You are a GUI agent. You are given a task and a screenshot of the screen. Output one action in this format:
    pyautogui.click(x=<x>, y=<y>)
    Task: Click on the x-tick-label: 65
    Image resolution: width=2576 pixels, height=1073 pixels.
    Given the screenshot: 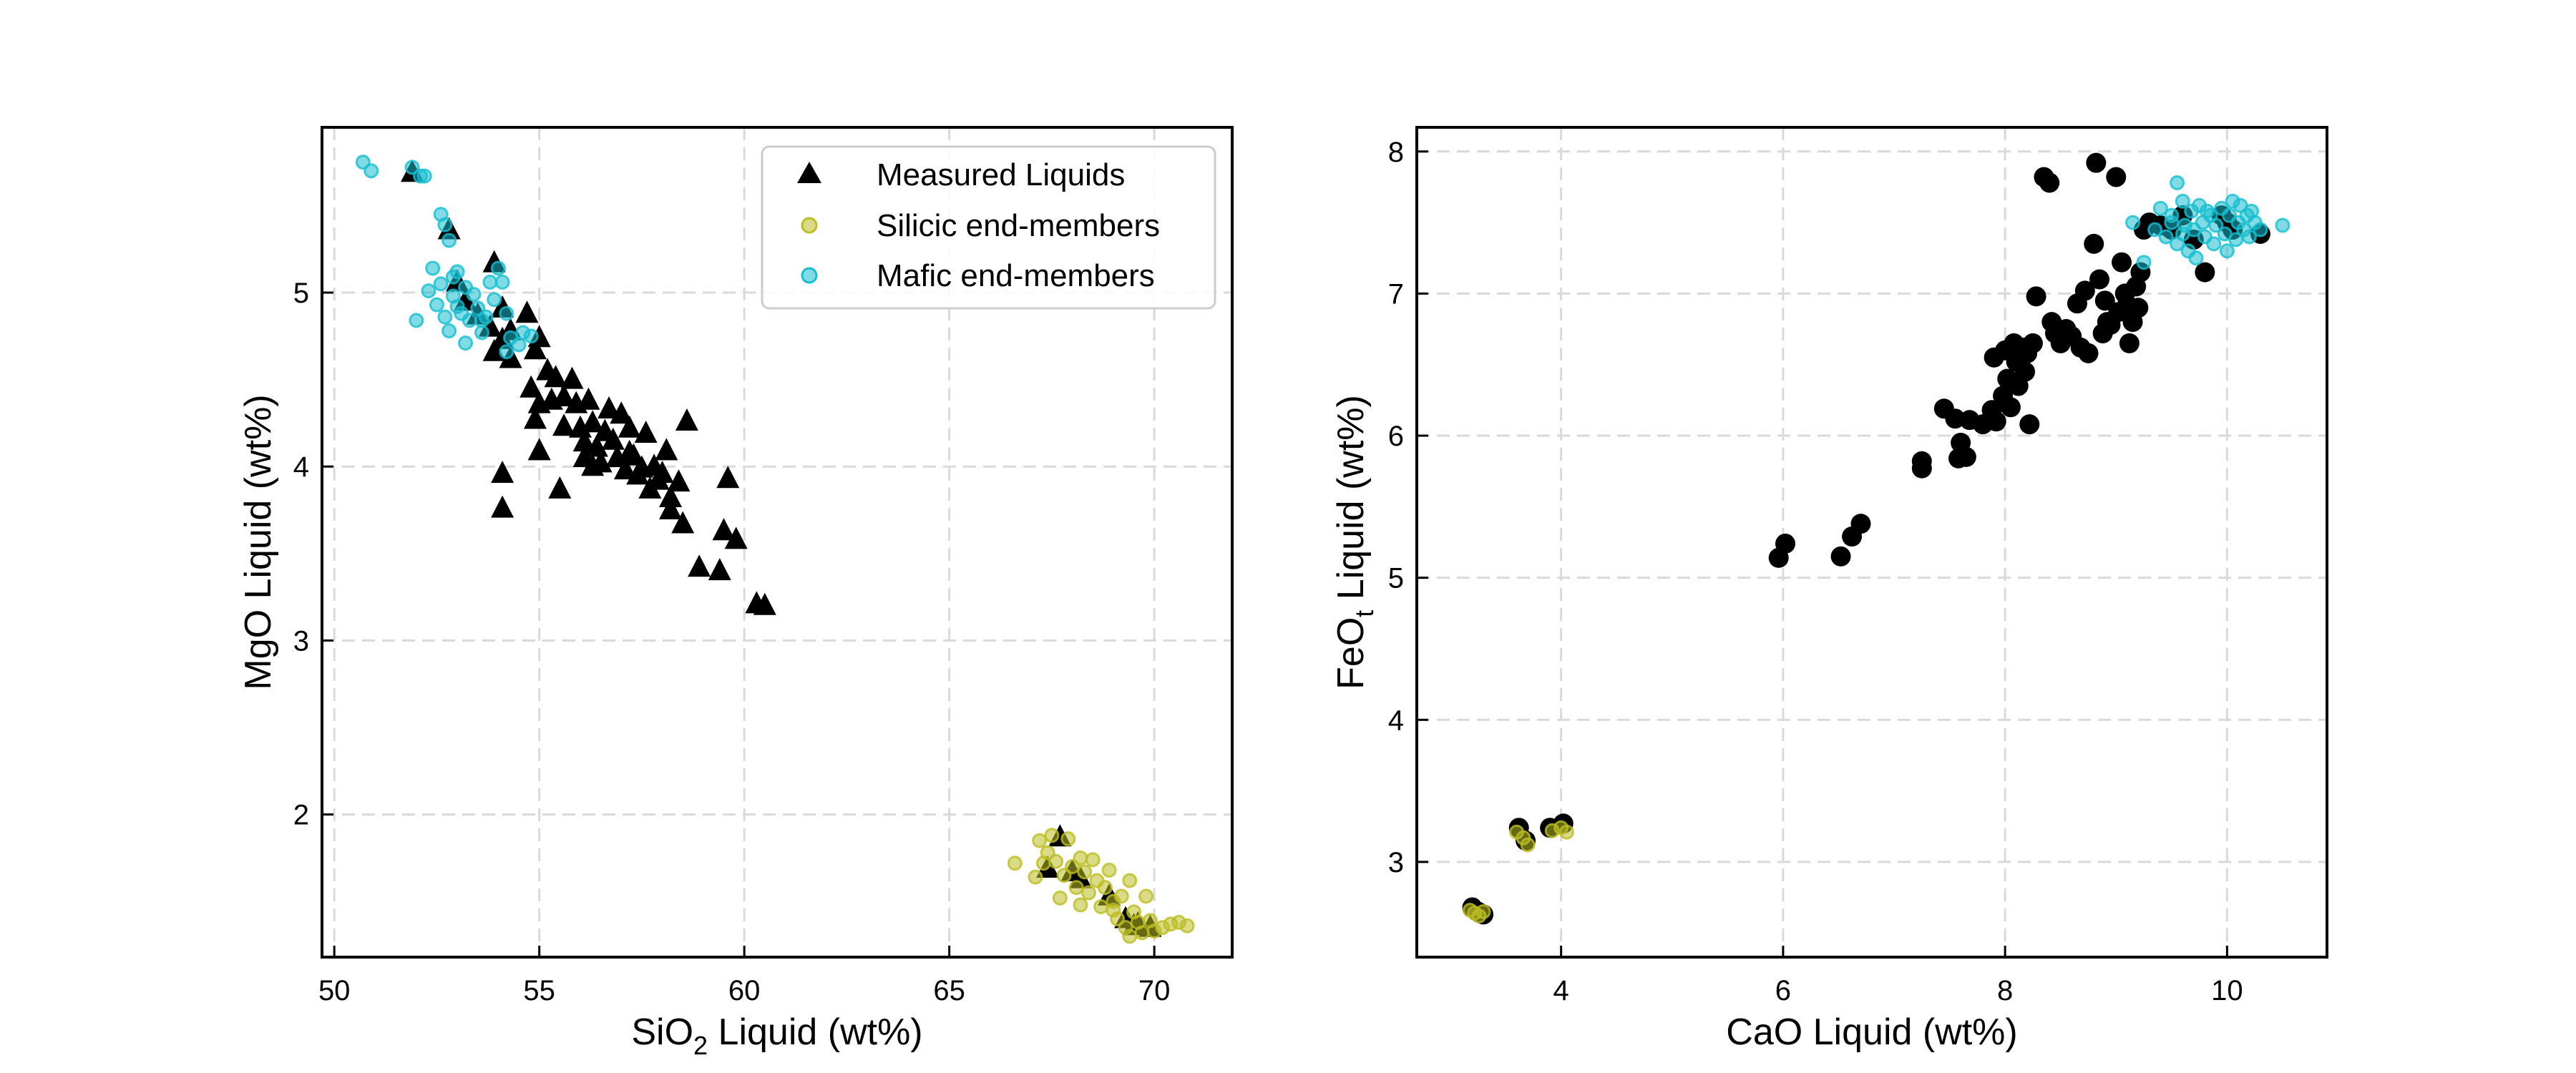 What is the action you would take?
    pyautogui.click(x=949, y=990)
    